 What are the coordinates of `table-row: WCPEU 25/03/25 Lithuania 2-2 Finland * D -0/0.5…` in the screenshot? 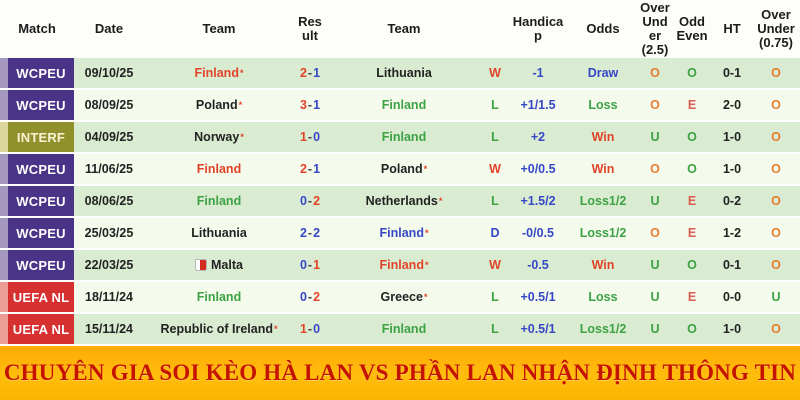 It's located at (400, 234).